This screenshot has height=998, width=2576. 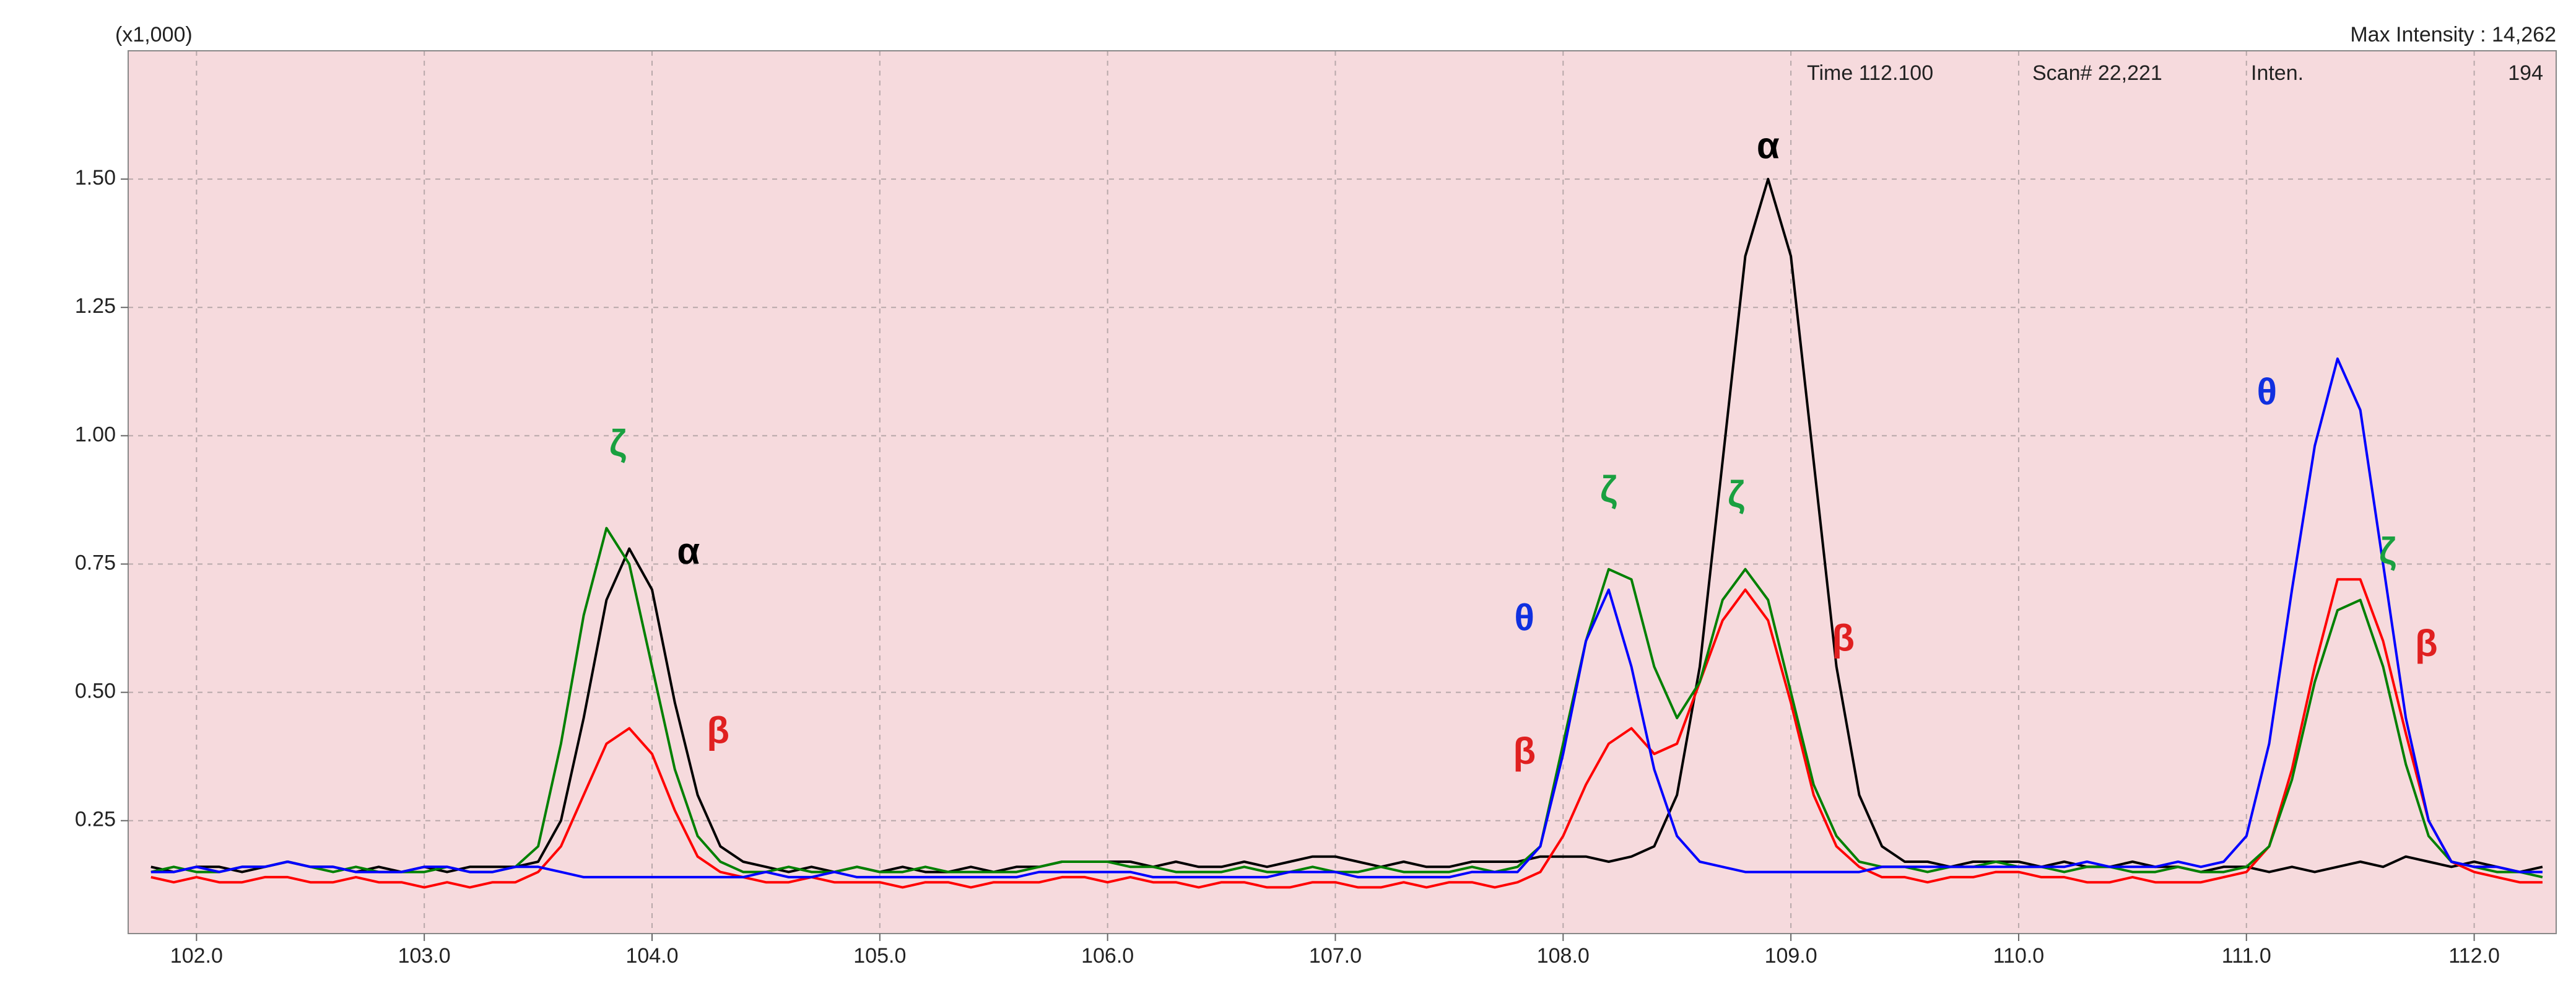 What do you see at coordinates (95, 434) in the screenshot?
I see `y-tick-label: 1.00` at bounding box center [95, 434].